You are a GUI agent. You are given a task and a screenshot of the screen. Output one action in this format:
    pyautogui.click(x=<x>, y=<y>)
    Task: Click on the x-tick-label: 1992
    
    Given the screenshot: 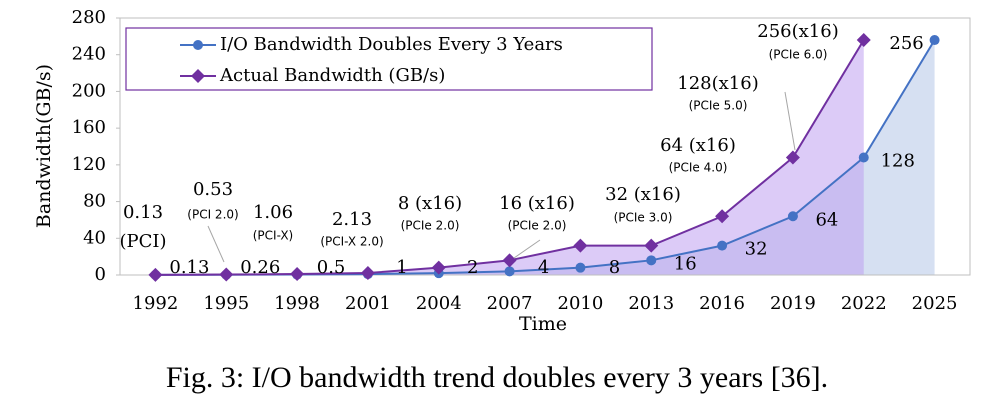 What is the action you would take?
    pyautogui.click(x=156, y=303)
    